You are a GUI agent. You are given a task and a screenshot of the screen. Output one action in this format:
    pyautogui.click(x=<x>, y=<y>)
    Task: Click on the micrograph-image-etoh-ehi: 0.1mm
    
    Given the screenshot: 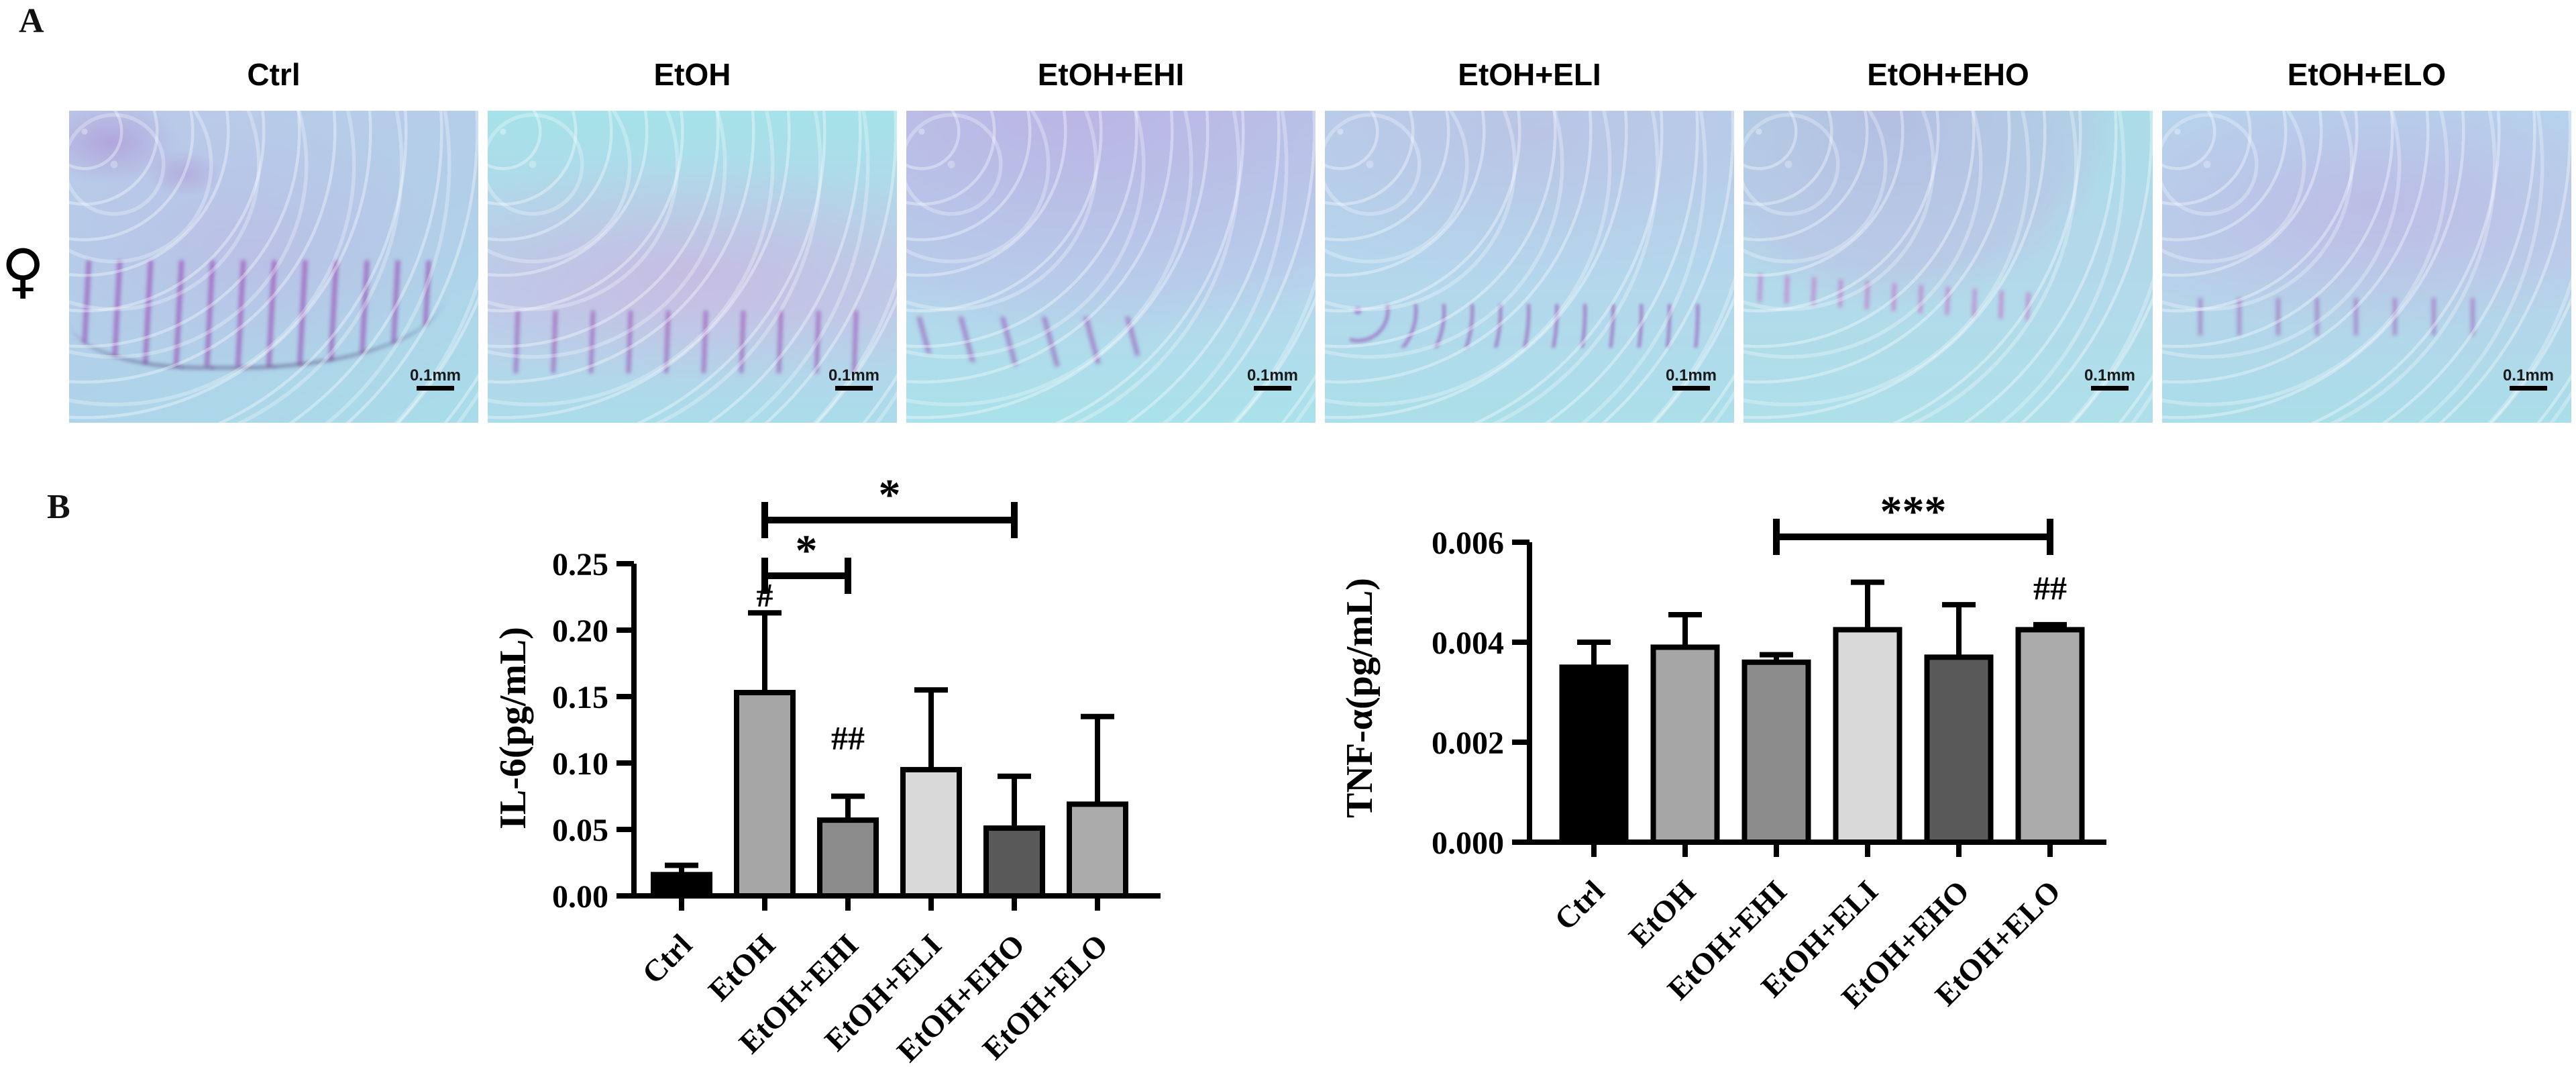 What is the action you would take?
    pyautogui.click(x=1111, y=267)
    